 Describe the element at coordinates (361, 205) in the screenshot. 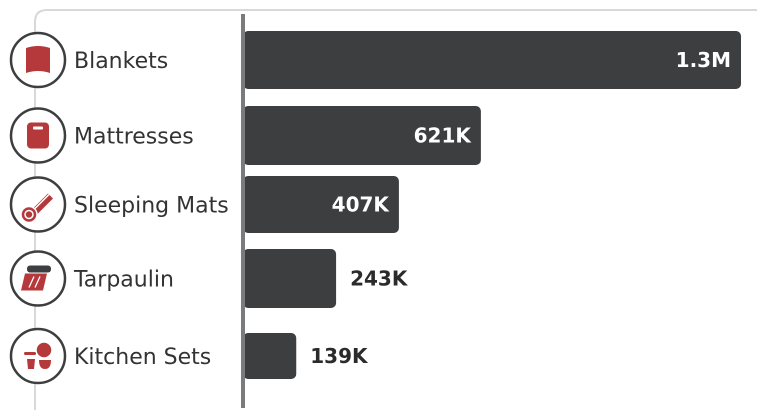

I see `value-label: 407K` at that location.